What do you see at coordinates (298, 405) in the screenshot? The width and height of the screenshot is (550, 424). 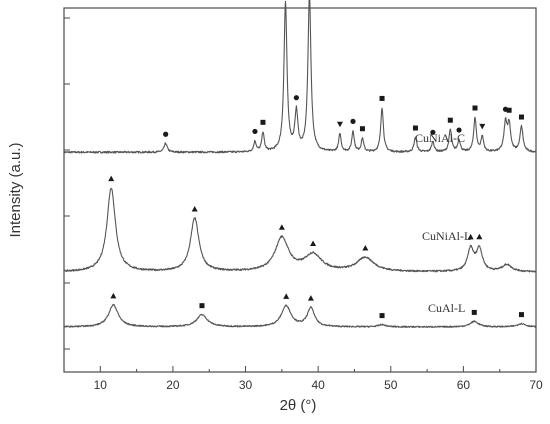 I see `x-axis-title: 2θ (°)` at bounding box center [298, 405].